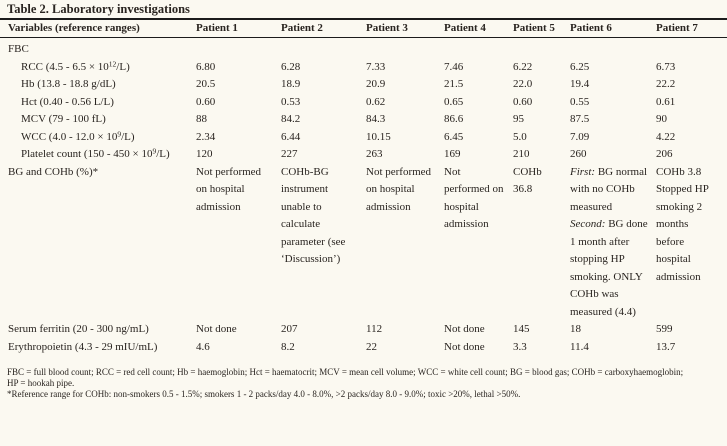 The width and height of the screenshot is (727, 446). Describe the element at coordinates (291, 136) in the screenshot. I see `table-cell: 6.44` at that location.